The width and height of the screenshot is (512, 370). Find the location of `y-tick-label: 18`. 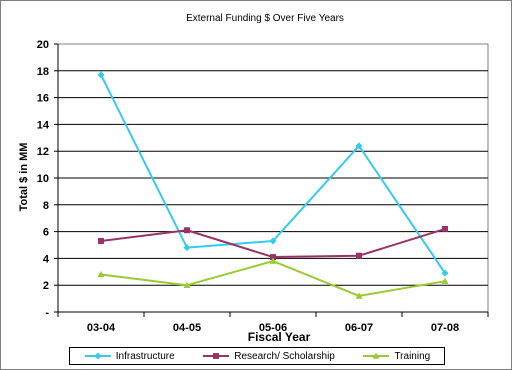

y-tick-label: 18 is located at coordinates (43, 72).